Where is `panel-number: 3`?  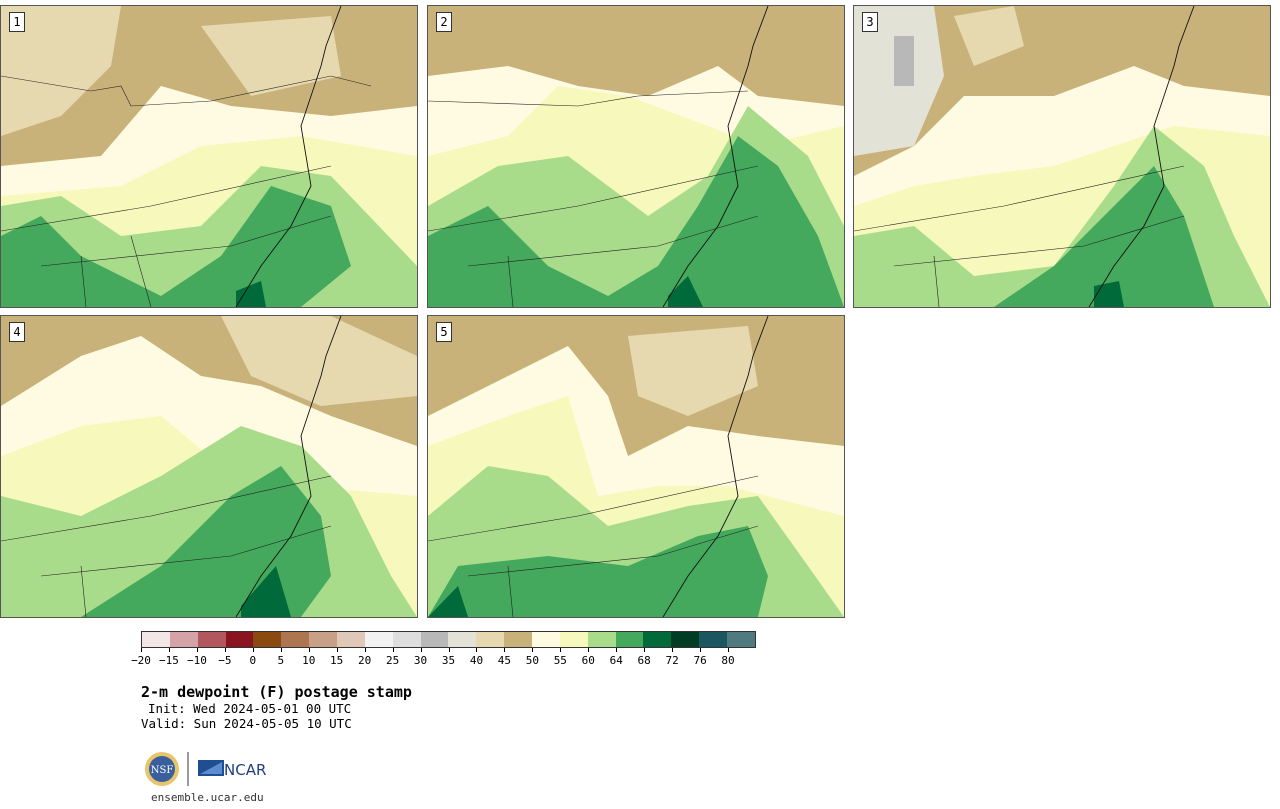
panel-number: 3 is located at coordinates (870, 22).